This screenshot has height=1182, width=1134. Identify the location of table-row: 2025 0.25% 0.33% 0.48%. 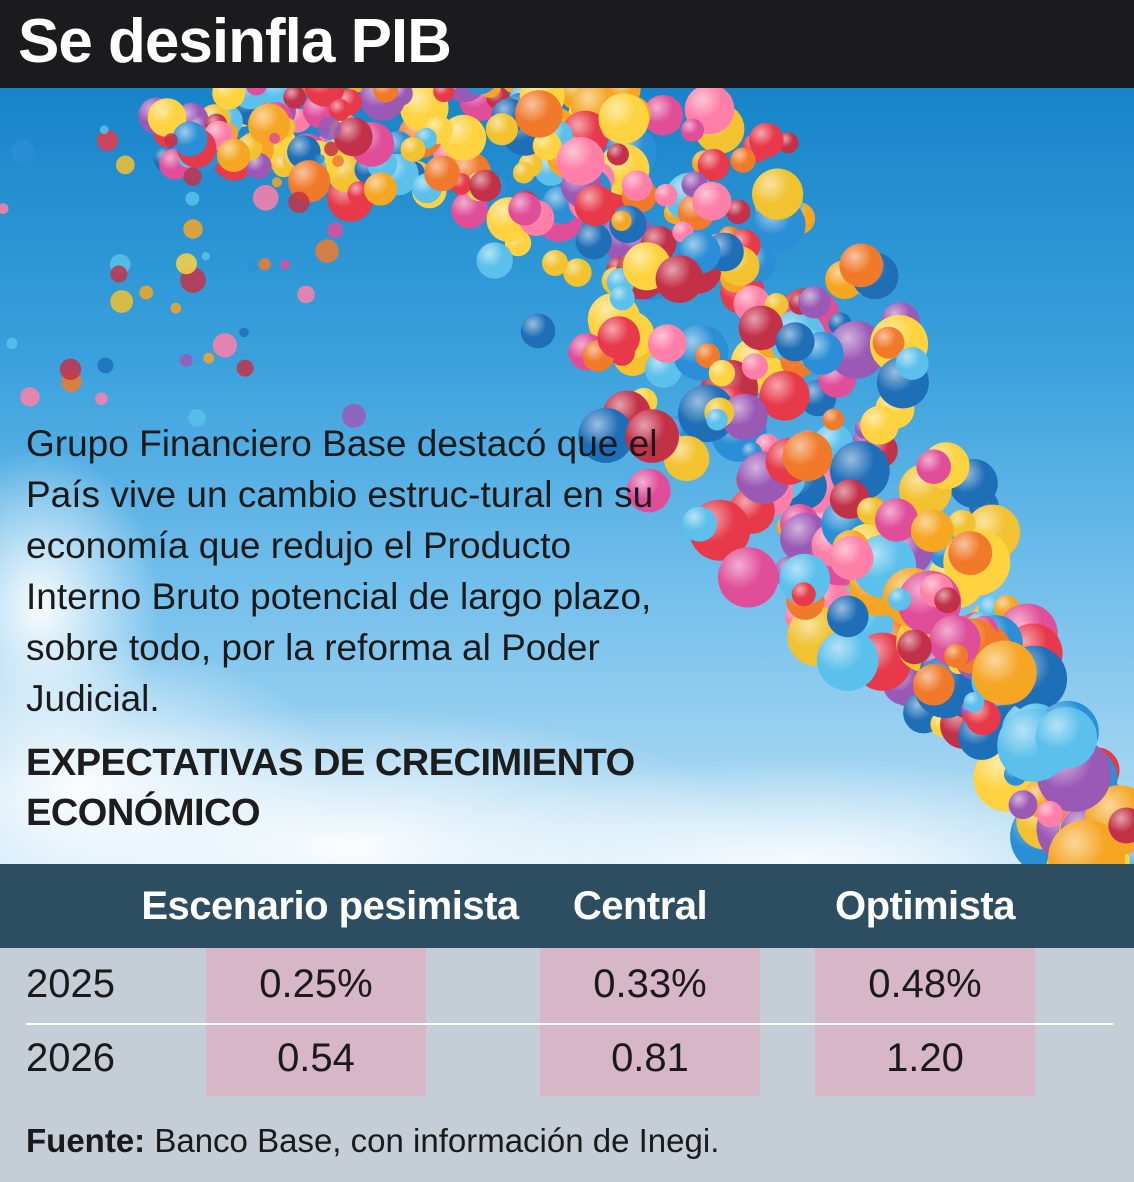
(567, 985).